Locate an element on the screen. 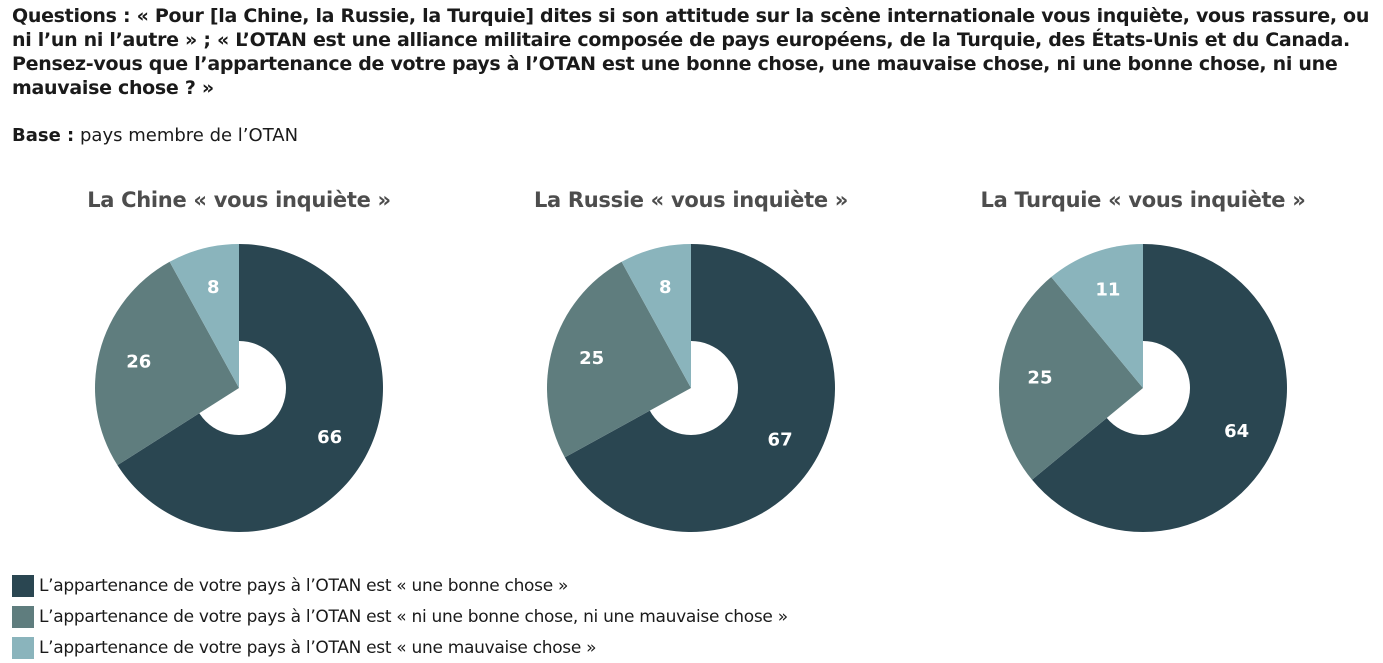 The height and width of the screenshot is (663, 1383). data-label: 64 is located at coordinates (1236, 431).